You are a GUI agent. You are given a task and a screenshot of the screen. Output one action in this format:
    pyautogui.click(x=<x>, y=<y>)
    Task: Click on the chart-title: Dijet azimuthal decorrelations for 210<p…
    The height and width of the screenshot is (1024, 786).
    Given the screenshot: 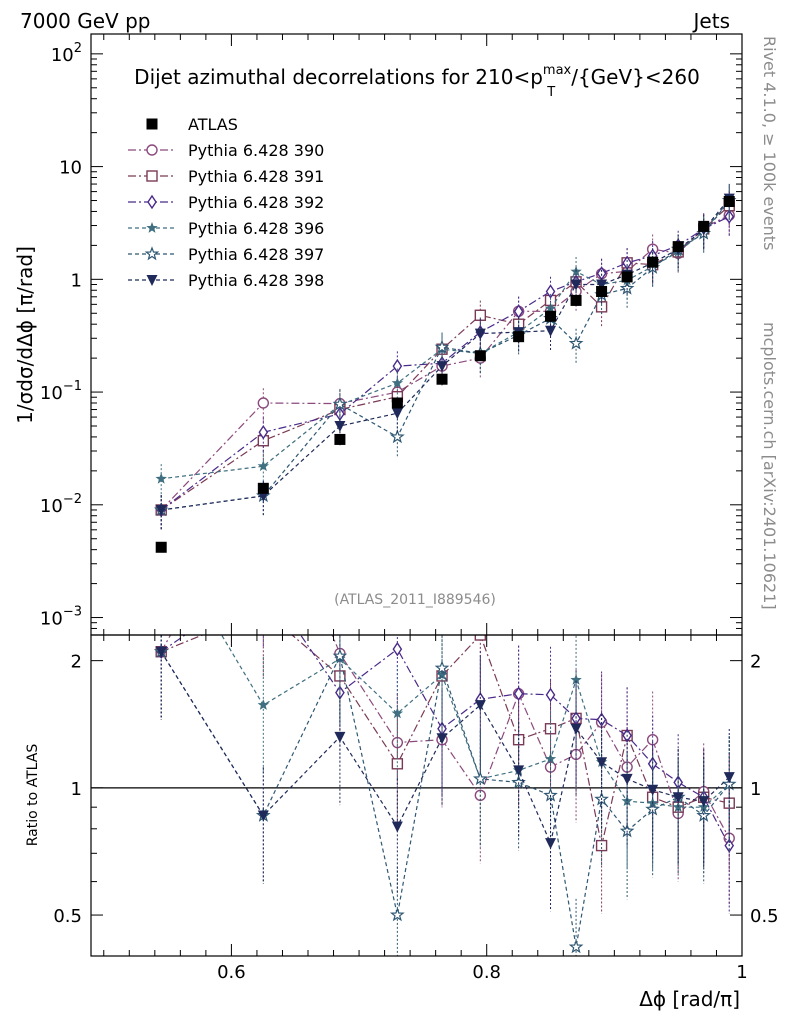 What is the action you would take?
    pyautogui.click(x=417, y=81)
    